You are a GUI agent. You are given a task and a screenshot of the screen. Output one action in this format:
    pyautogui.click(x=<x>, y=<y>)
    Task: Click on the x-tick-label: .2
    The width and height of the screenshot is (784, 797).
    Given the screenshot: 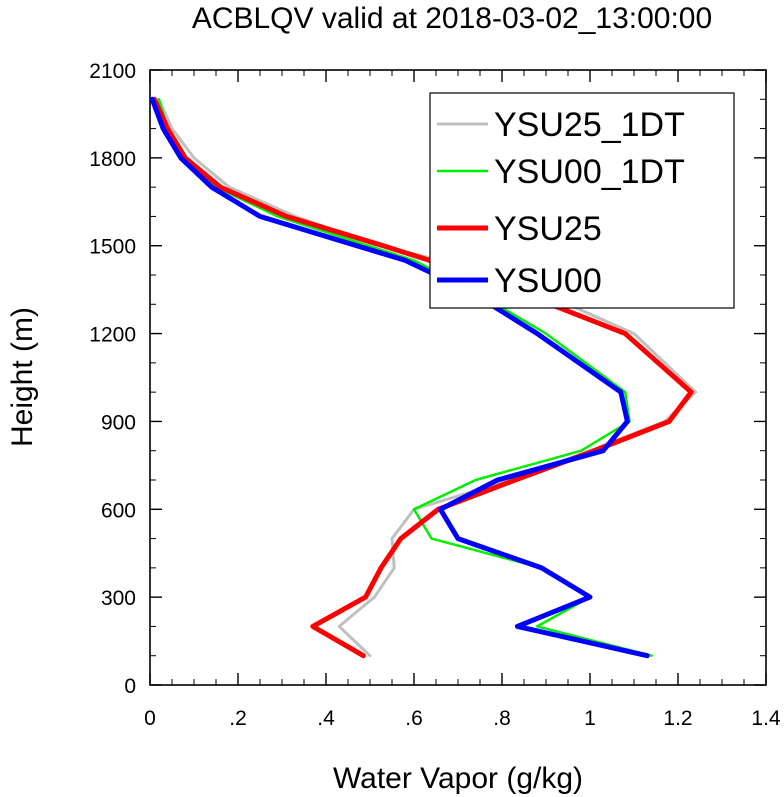 What is the action you would take?
    pyautogui.click(x=238, y=718)
    